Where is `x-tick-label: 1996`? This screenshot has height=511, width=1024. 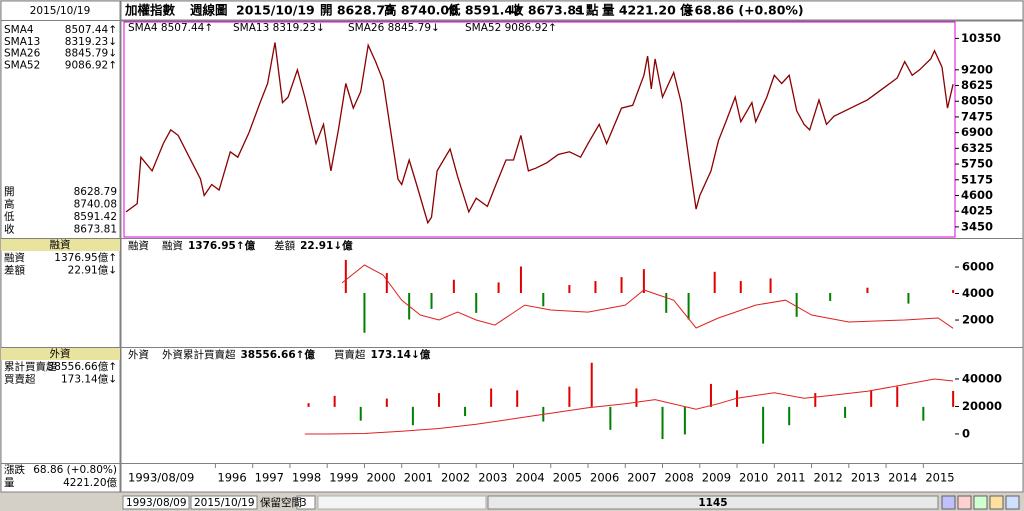 x-tick-label: 1996 is located at coordinates (231, 478).